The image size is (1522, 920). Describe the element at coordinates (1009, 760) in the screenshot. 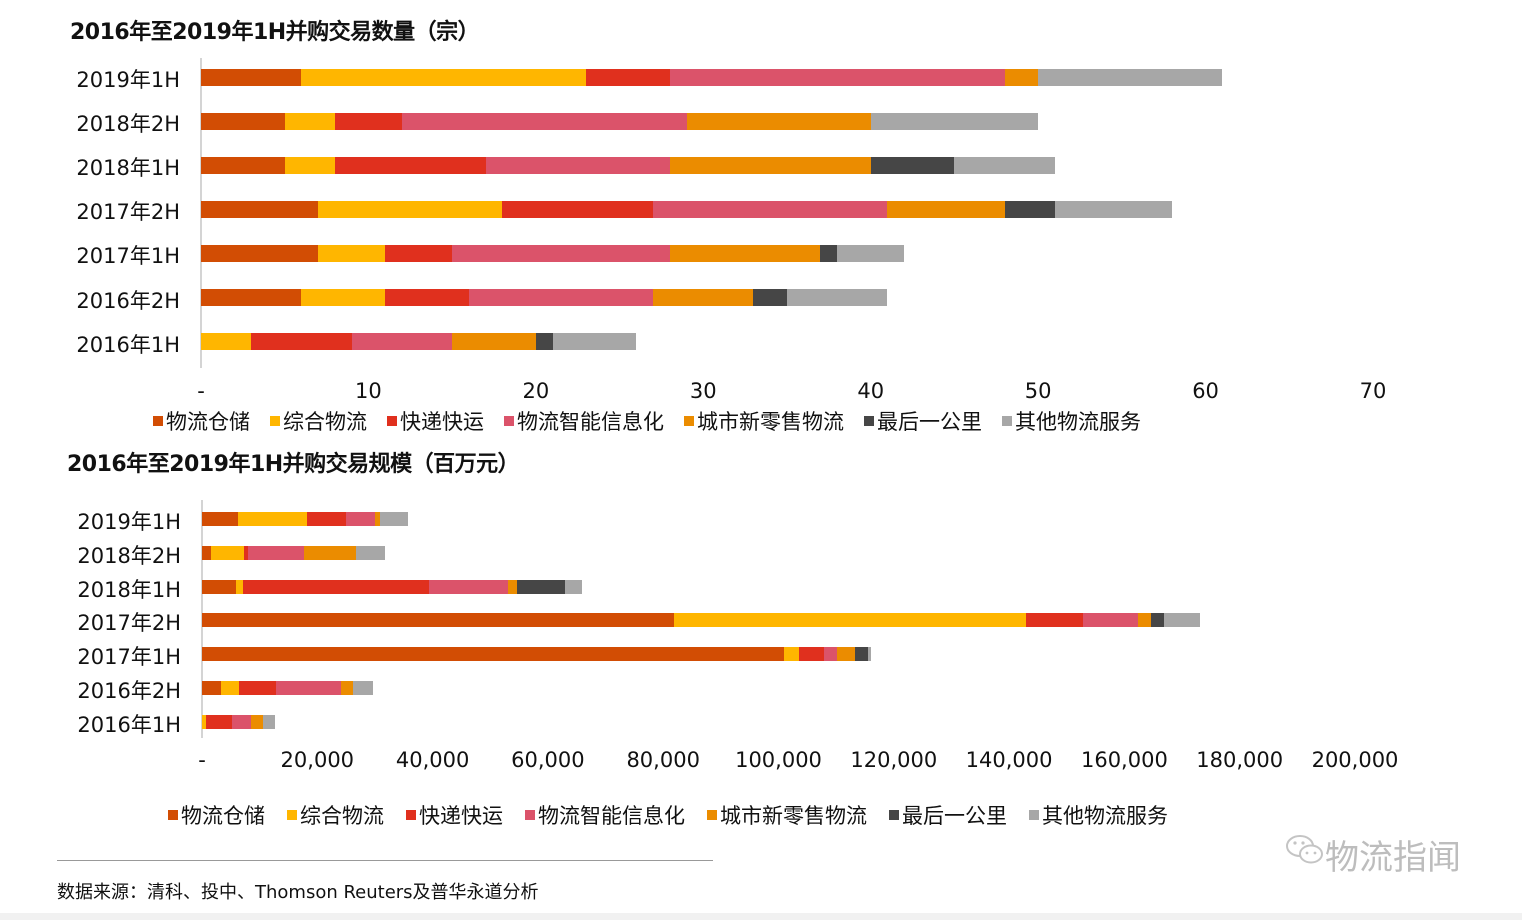

I see `x-tick-label: 140,000` at that location.